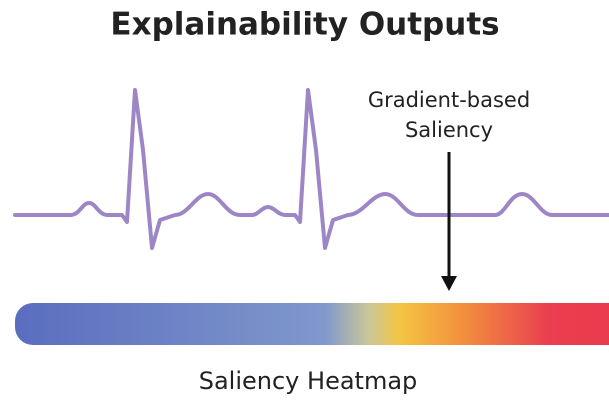 Image resolution: width=609 pixels, height=400 pixels. Describe the element at coordinates (449, 100) in the screenshot. I see `annotation-line: Gradient-based` at that location.